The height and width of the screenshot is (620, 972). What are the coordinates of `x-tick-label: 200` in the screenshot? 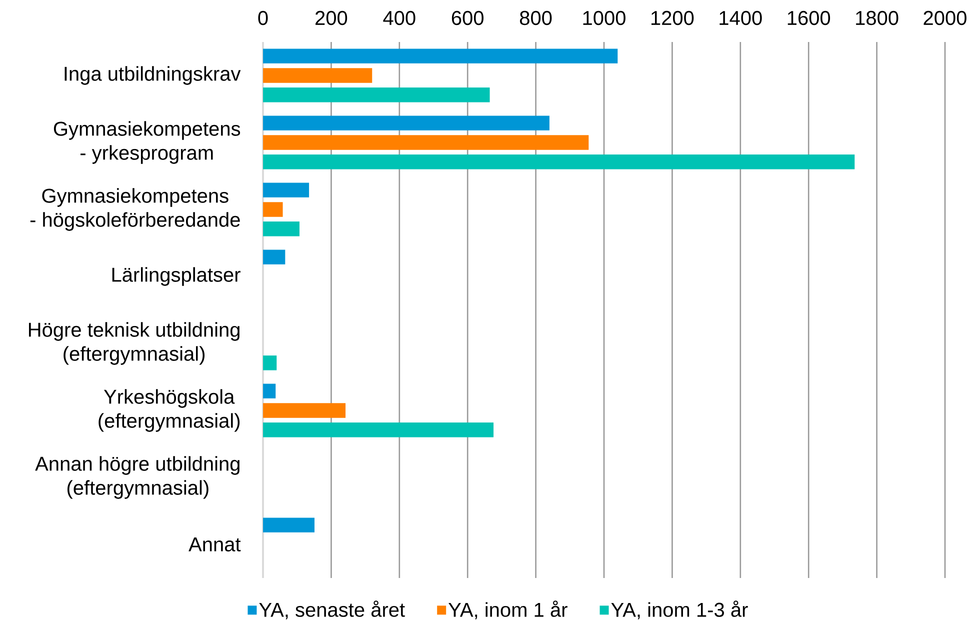 It's located at (332, 18).